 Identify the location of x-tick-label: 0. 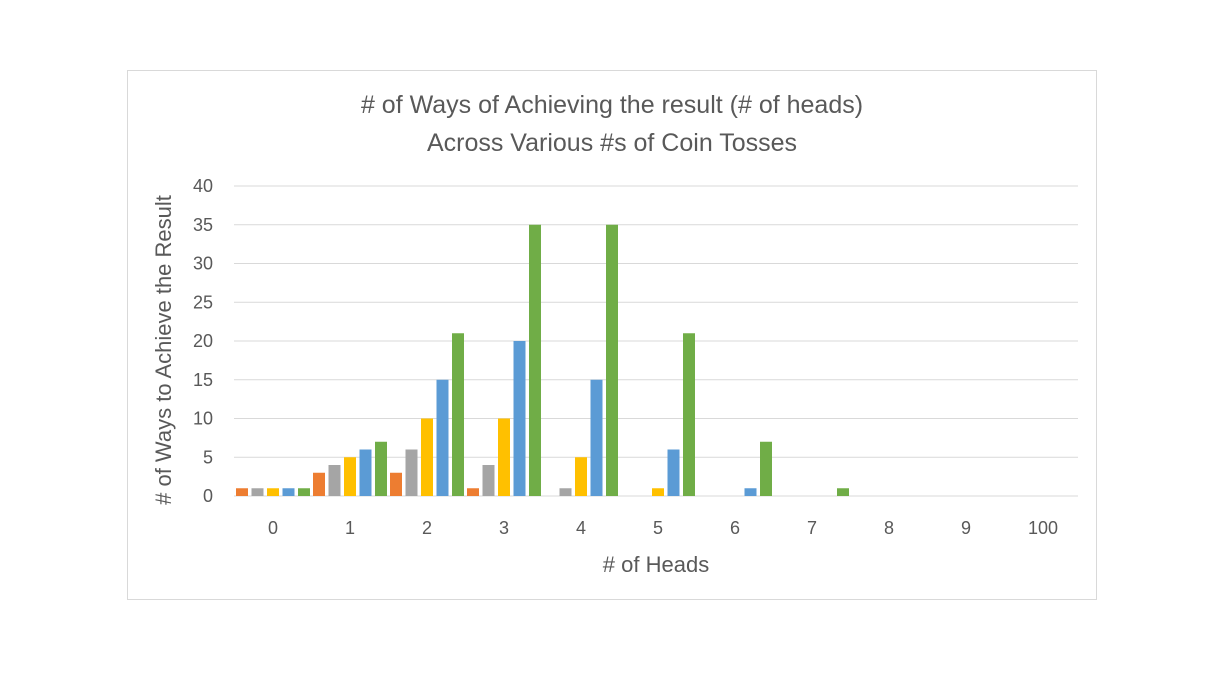
(273, 528).